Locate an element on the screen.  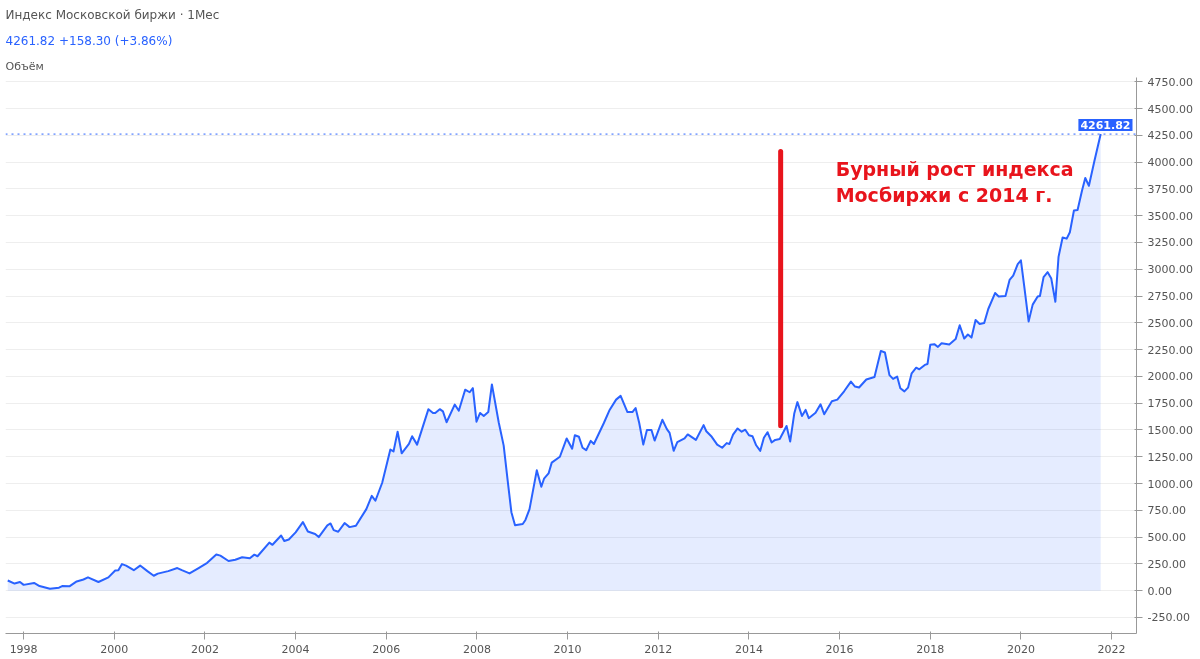
y-tick-label: 500.00 is located at coordinates (1166, 538).